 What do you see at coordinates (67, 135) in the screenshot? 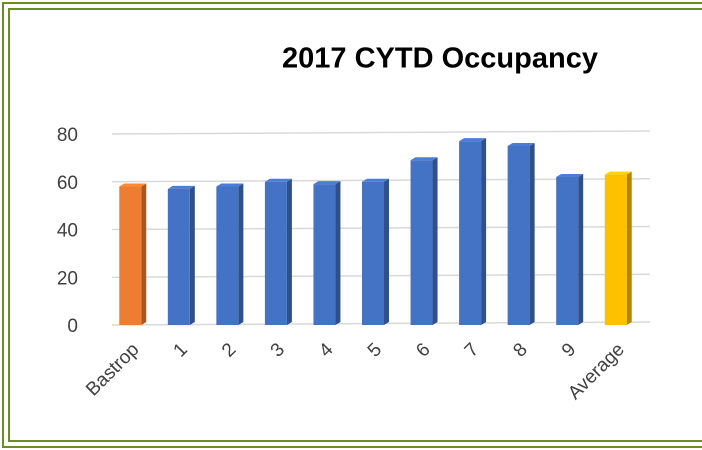
I see `y-tick-label: 80` at bounding box center [67, 135].